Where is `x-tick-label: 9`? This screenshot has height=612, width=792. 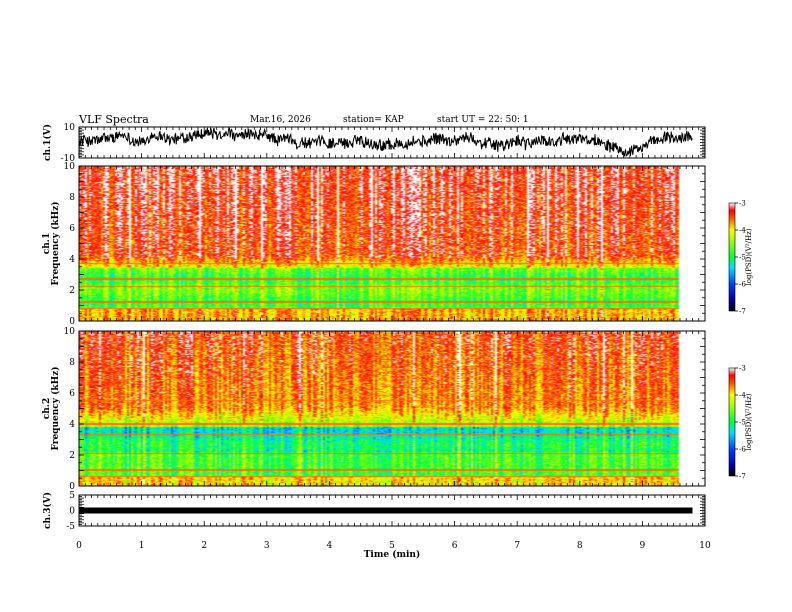
x-tick-label: 9 is located at coordinates (643, 546).